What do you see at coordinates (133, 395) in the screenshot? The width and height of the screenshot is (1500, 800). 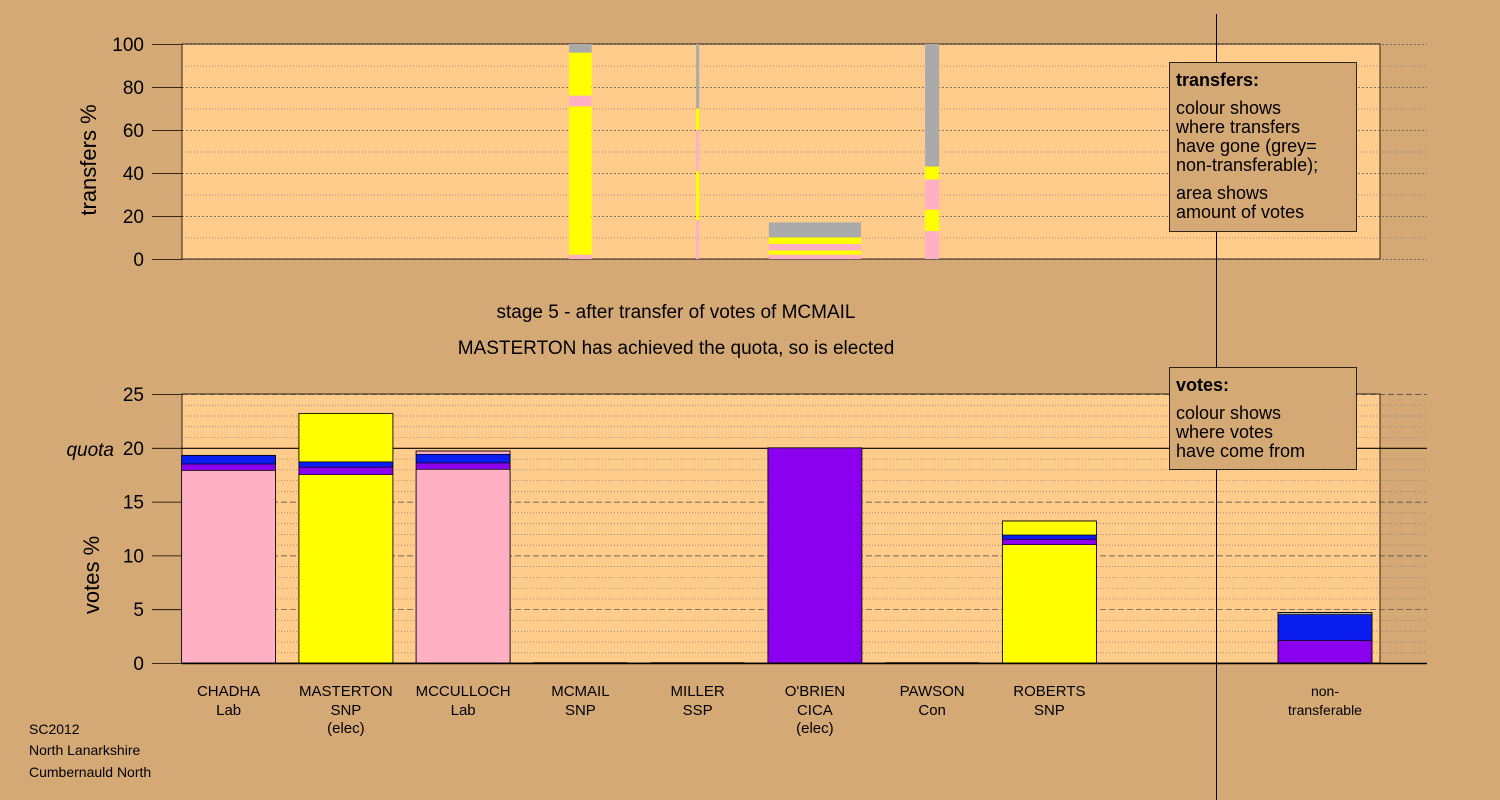 I see `y-tick-label: 25` at bounding box center [133, 395].